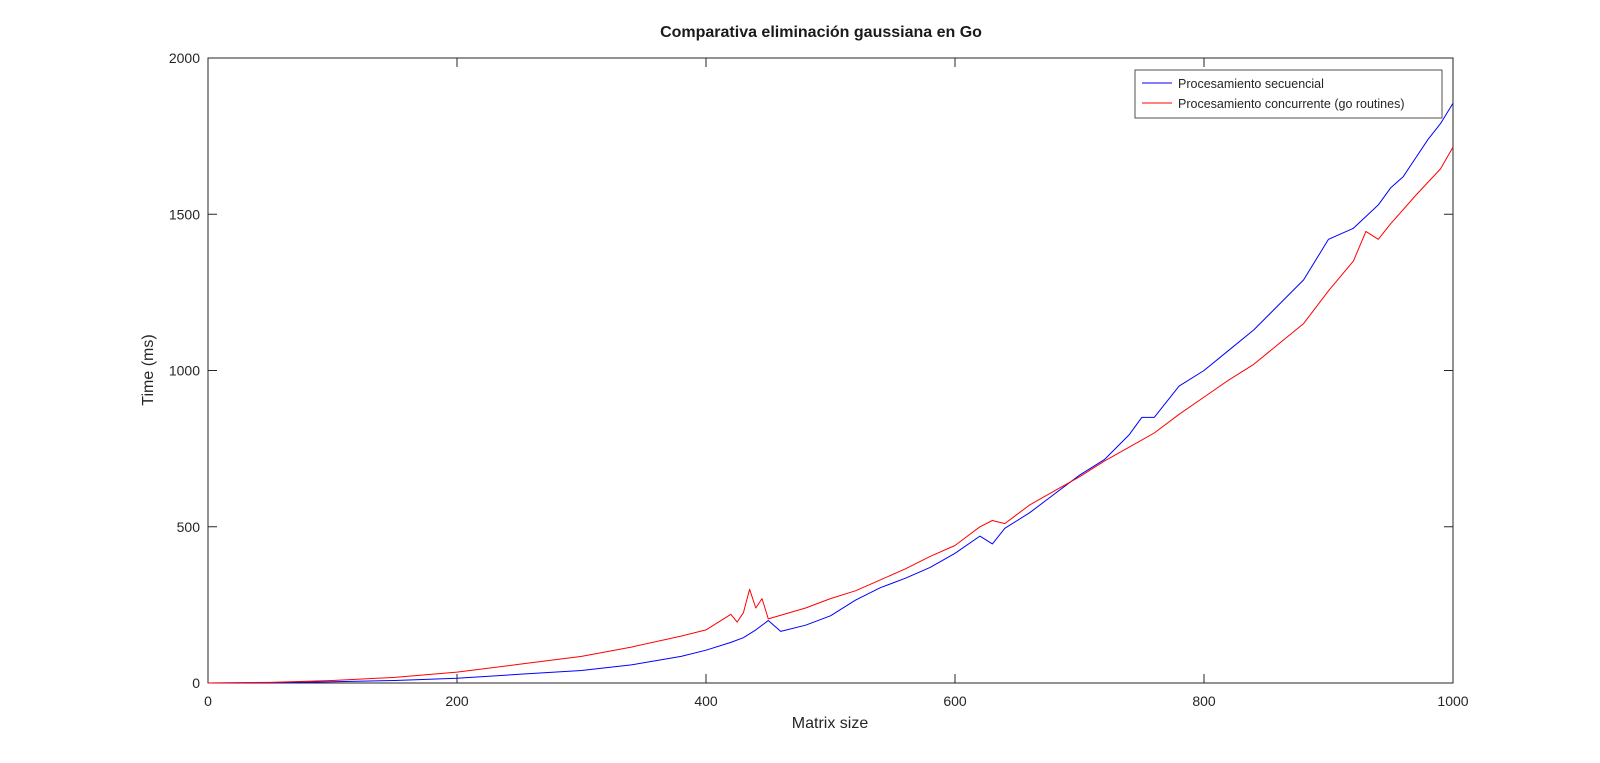 The image size is (1600, 763). Describe the element at coordinates (184, 58) in the screenshot. I see `y-tick-label: 2000` at that location.